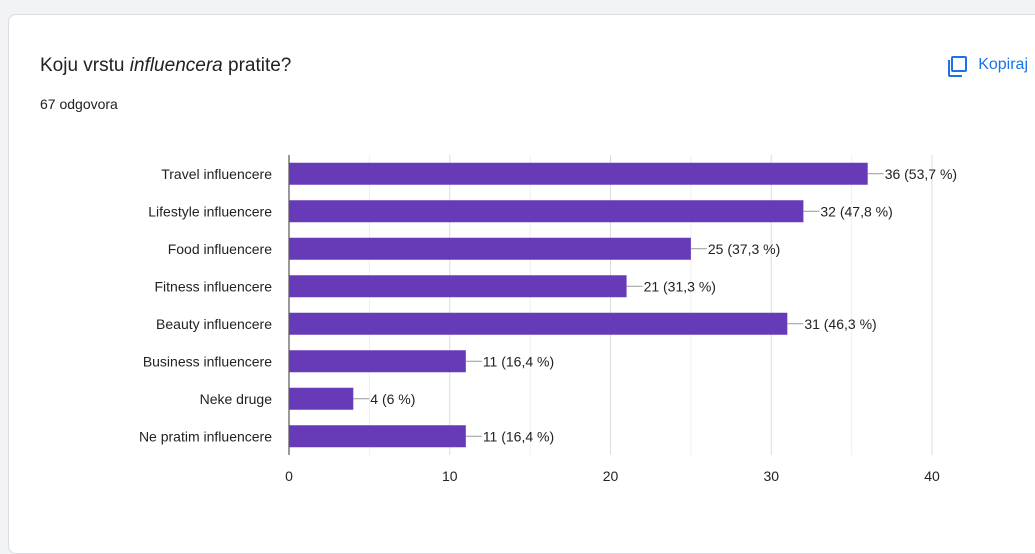  I want to click on x-tick-label: 10, so click(450, 476).